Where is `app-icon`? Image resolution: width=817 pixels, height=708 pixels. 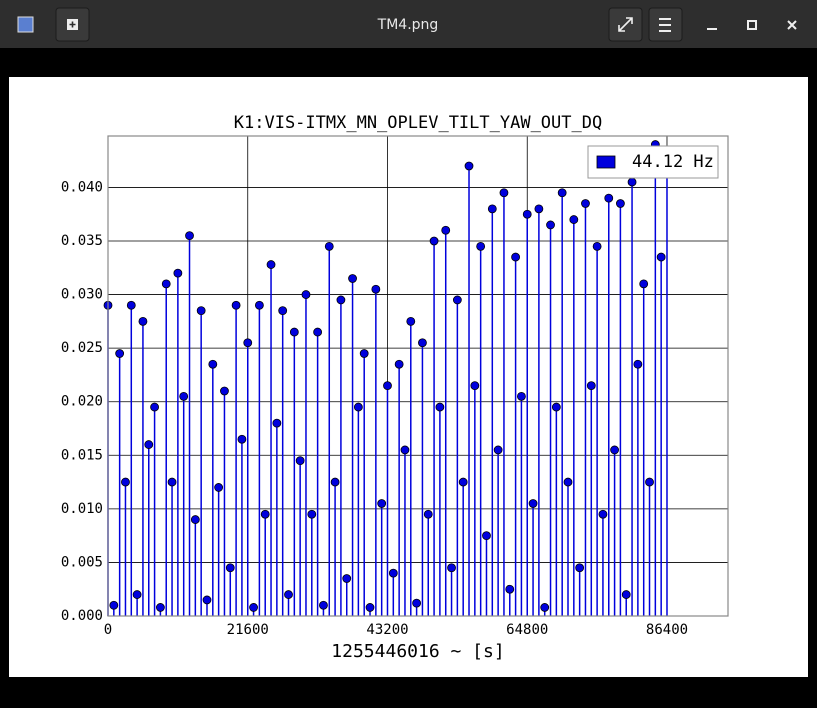
app-icon is located at coordinates (25, 24).